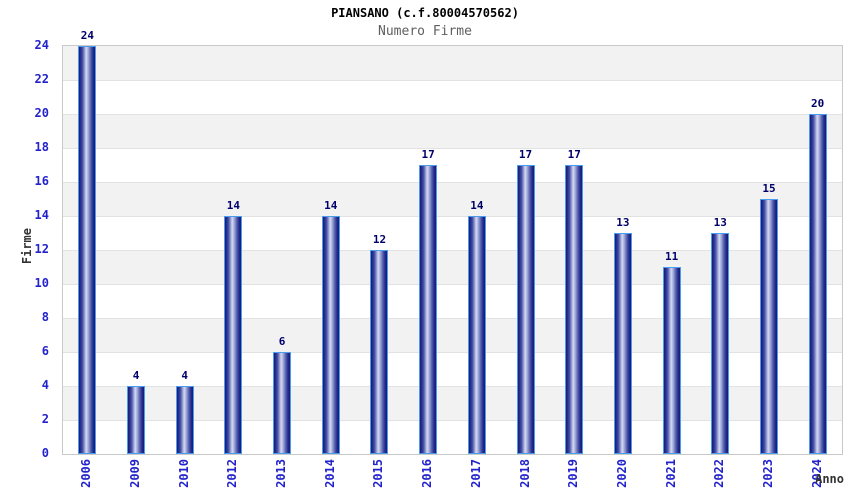 This screenshot has width=850, height=500. Describe the element at coordinates (719, 473) in the screenshot. I see `x-tick-label: 2022` at that location.